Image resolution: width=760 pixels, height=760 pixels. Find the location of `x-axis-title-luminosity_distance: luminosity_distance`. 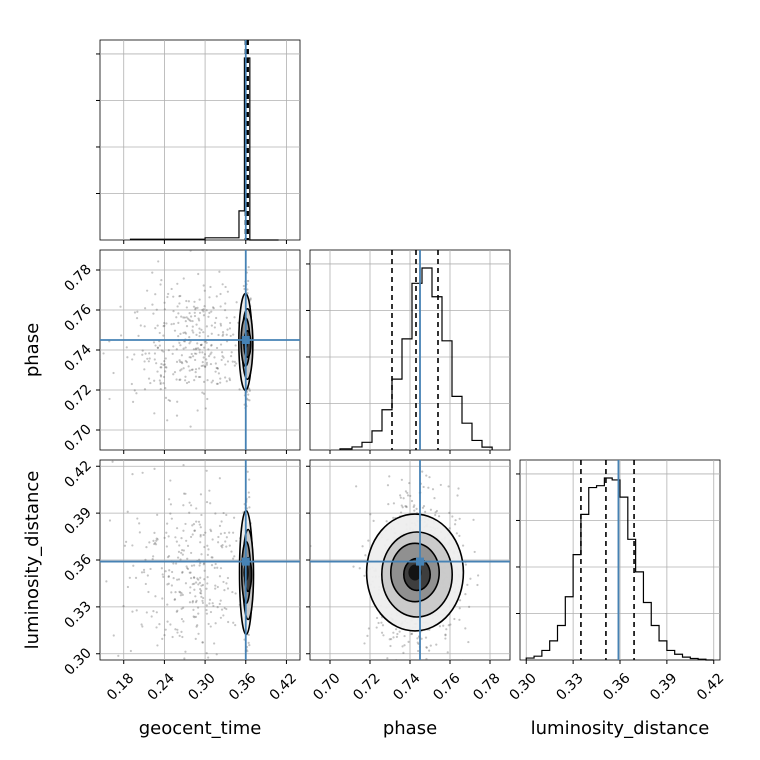

x-axis-title-luminosity_distance: luminosity_distance is located at coordinates (620, 728).